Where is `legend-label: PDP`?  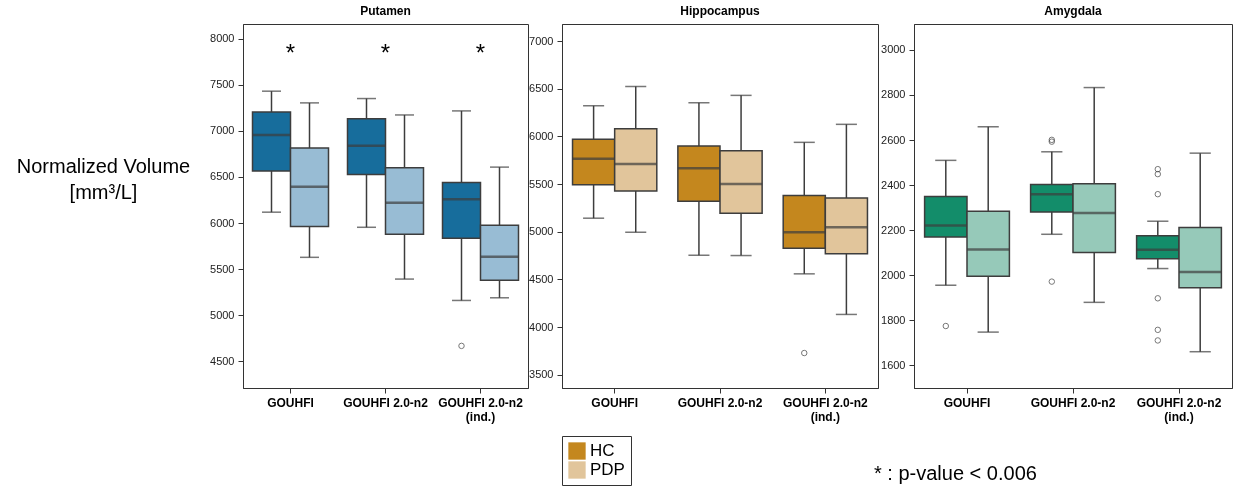 legend-label: PDP is located at coordinates (607, 469).